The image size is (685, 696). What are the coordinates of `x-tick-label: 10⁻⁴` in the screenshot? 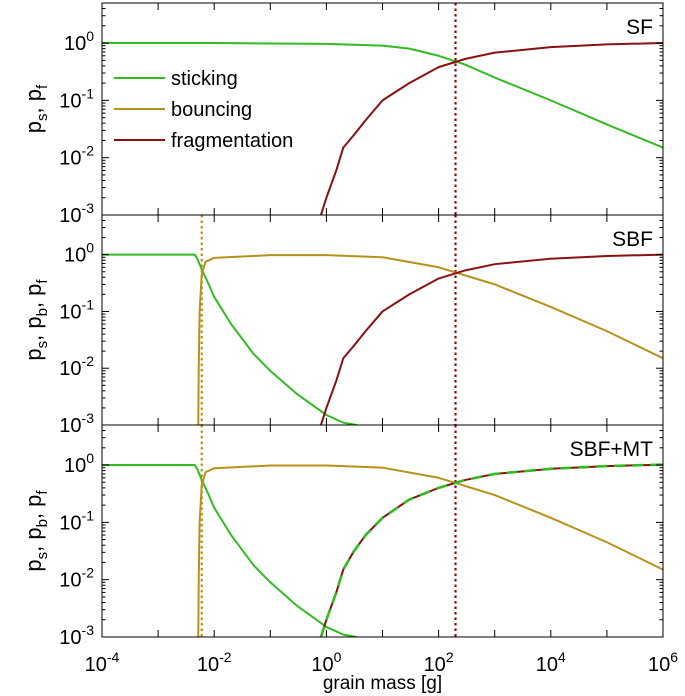 It's located at (102, 662).